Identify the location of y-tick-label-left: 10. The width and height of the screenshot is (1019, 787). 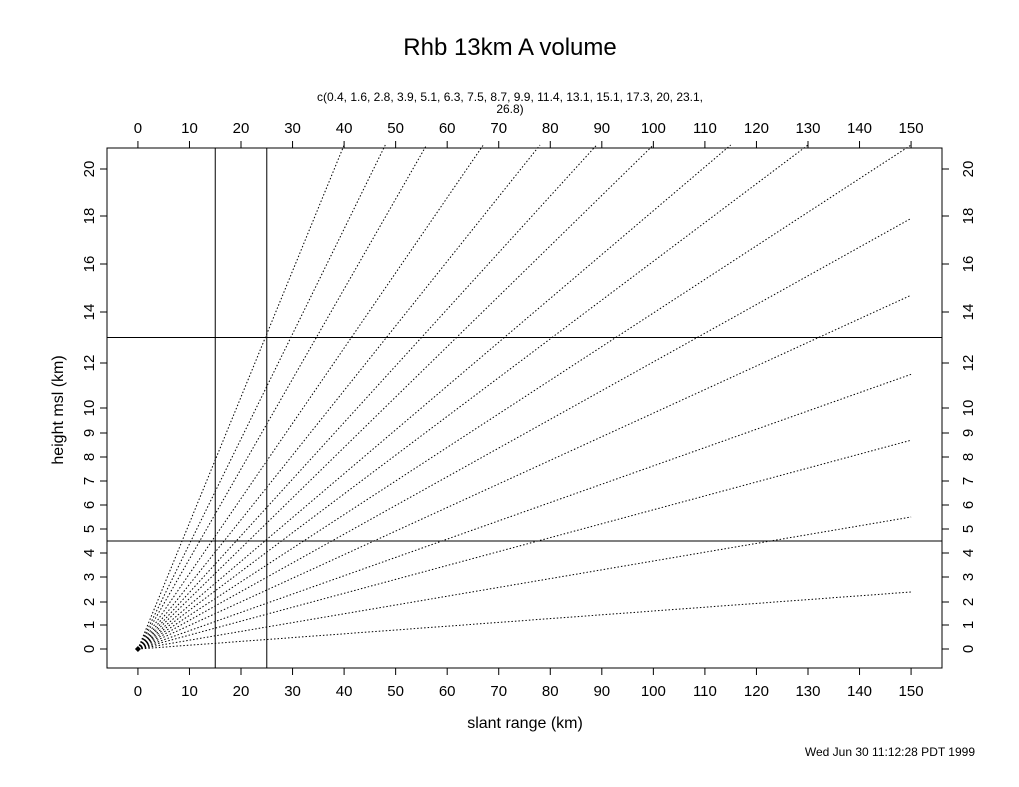
(89, 408).